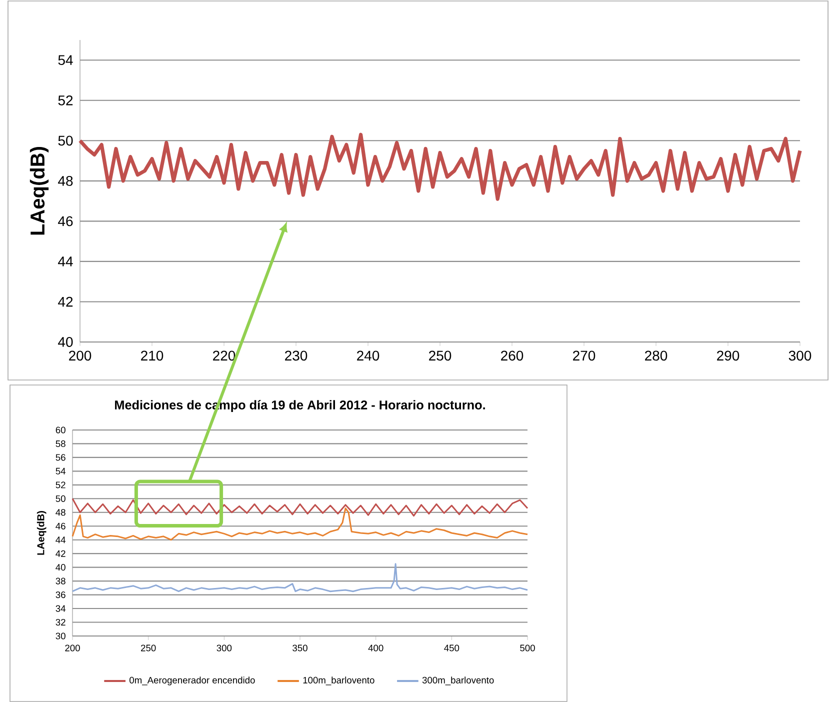  What do you see at coordinates (512, 355) in the screenshot?
I see `x-tick-label: 260` at bounding box center [512, 355].